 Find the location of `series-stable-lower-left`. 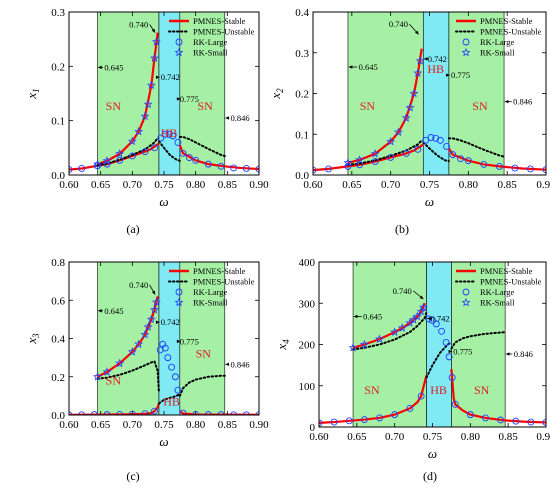

series-stable-lower-left is located at coordinates (114, 156).